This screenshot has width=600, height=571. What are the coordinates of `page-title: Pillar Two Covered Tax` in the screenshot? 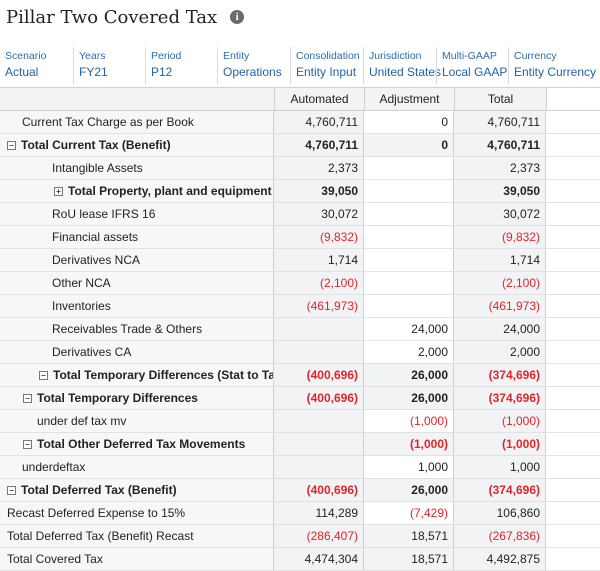 It's located at (112, 17).